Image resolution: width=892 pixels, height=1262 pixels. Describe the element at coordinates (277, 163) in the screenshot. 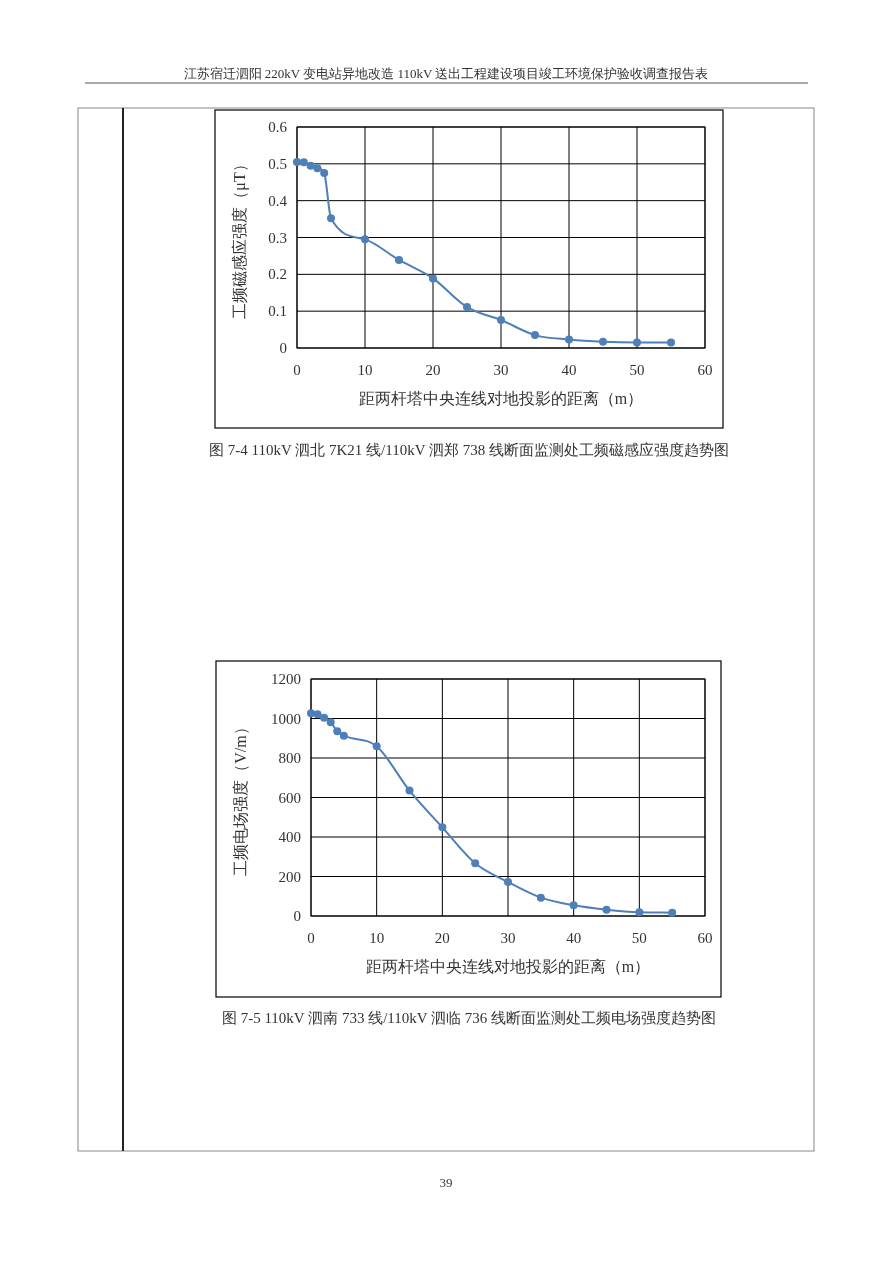

I see `y-tick-label: 0.5` at that location.